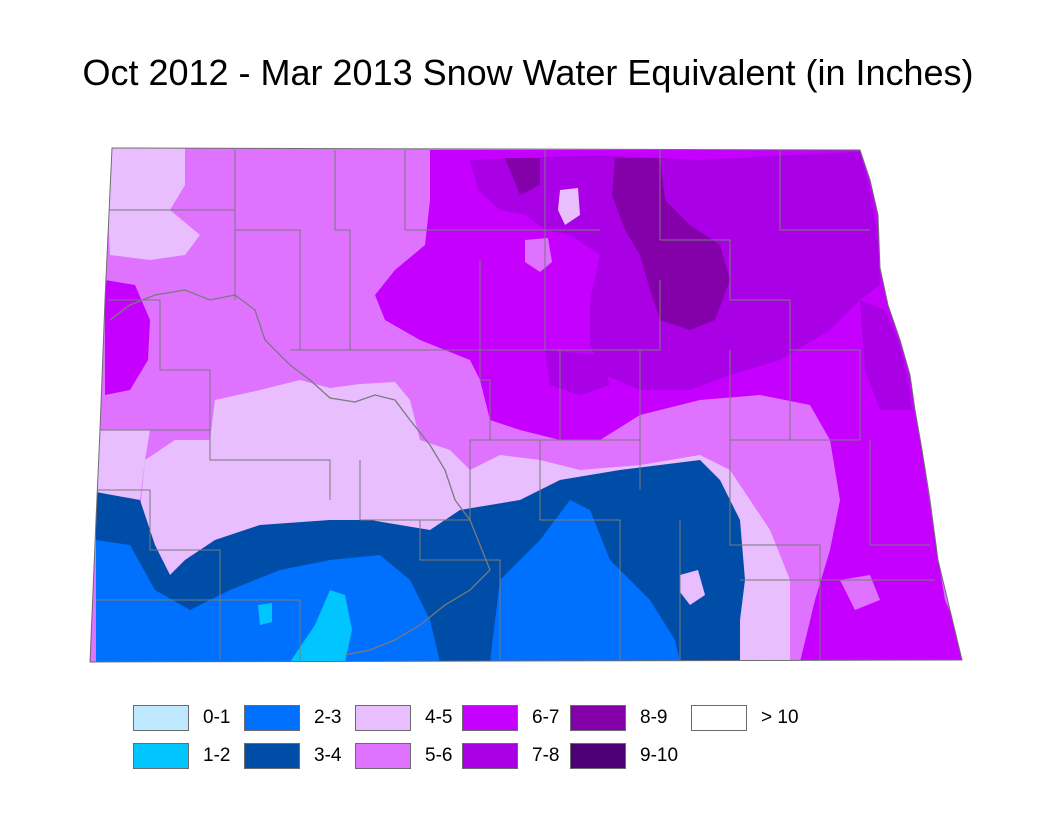 Image resolution: width=1056 pixels, height=816 pixels. What do you see at coordinates (585, 581) in the screenshot?
I see `zone-2-3-central` at bounding box center [585, 581].